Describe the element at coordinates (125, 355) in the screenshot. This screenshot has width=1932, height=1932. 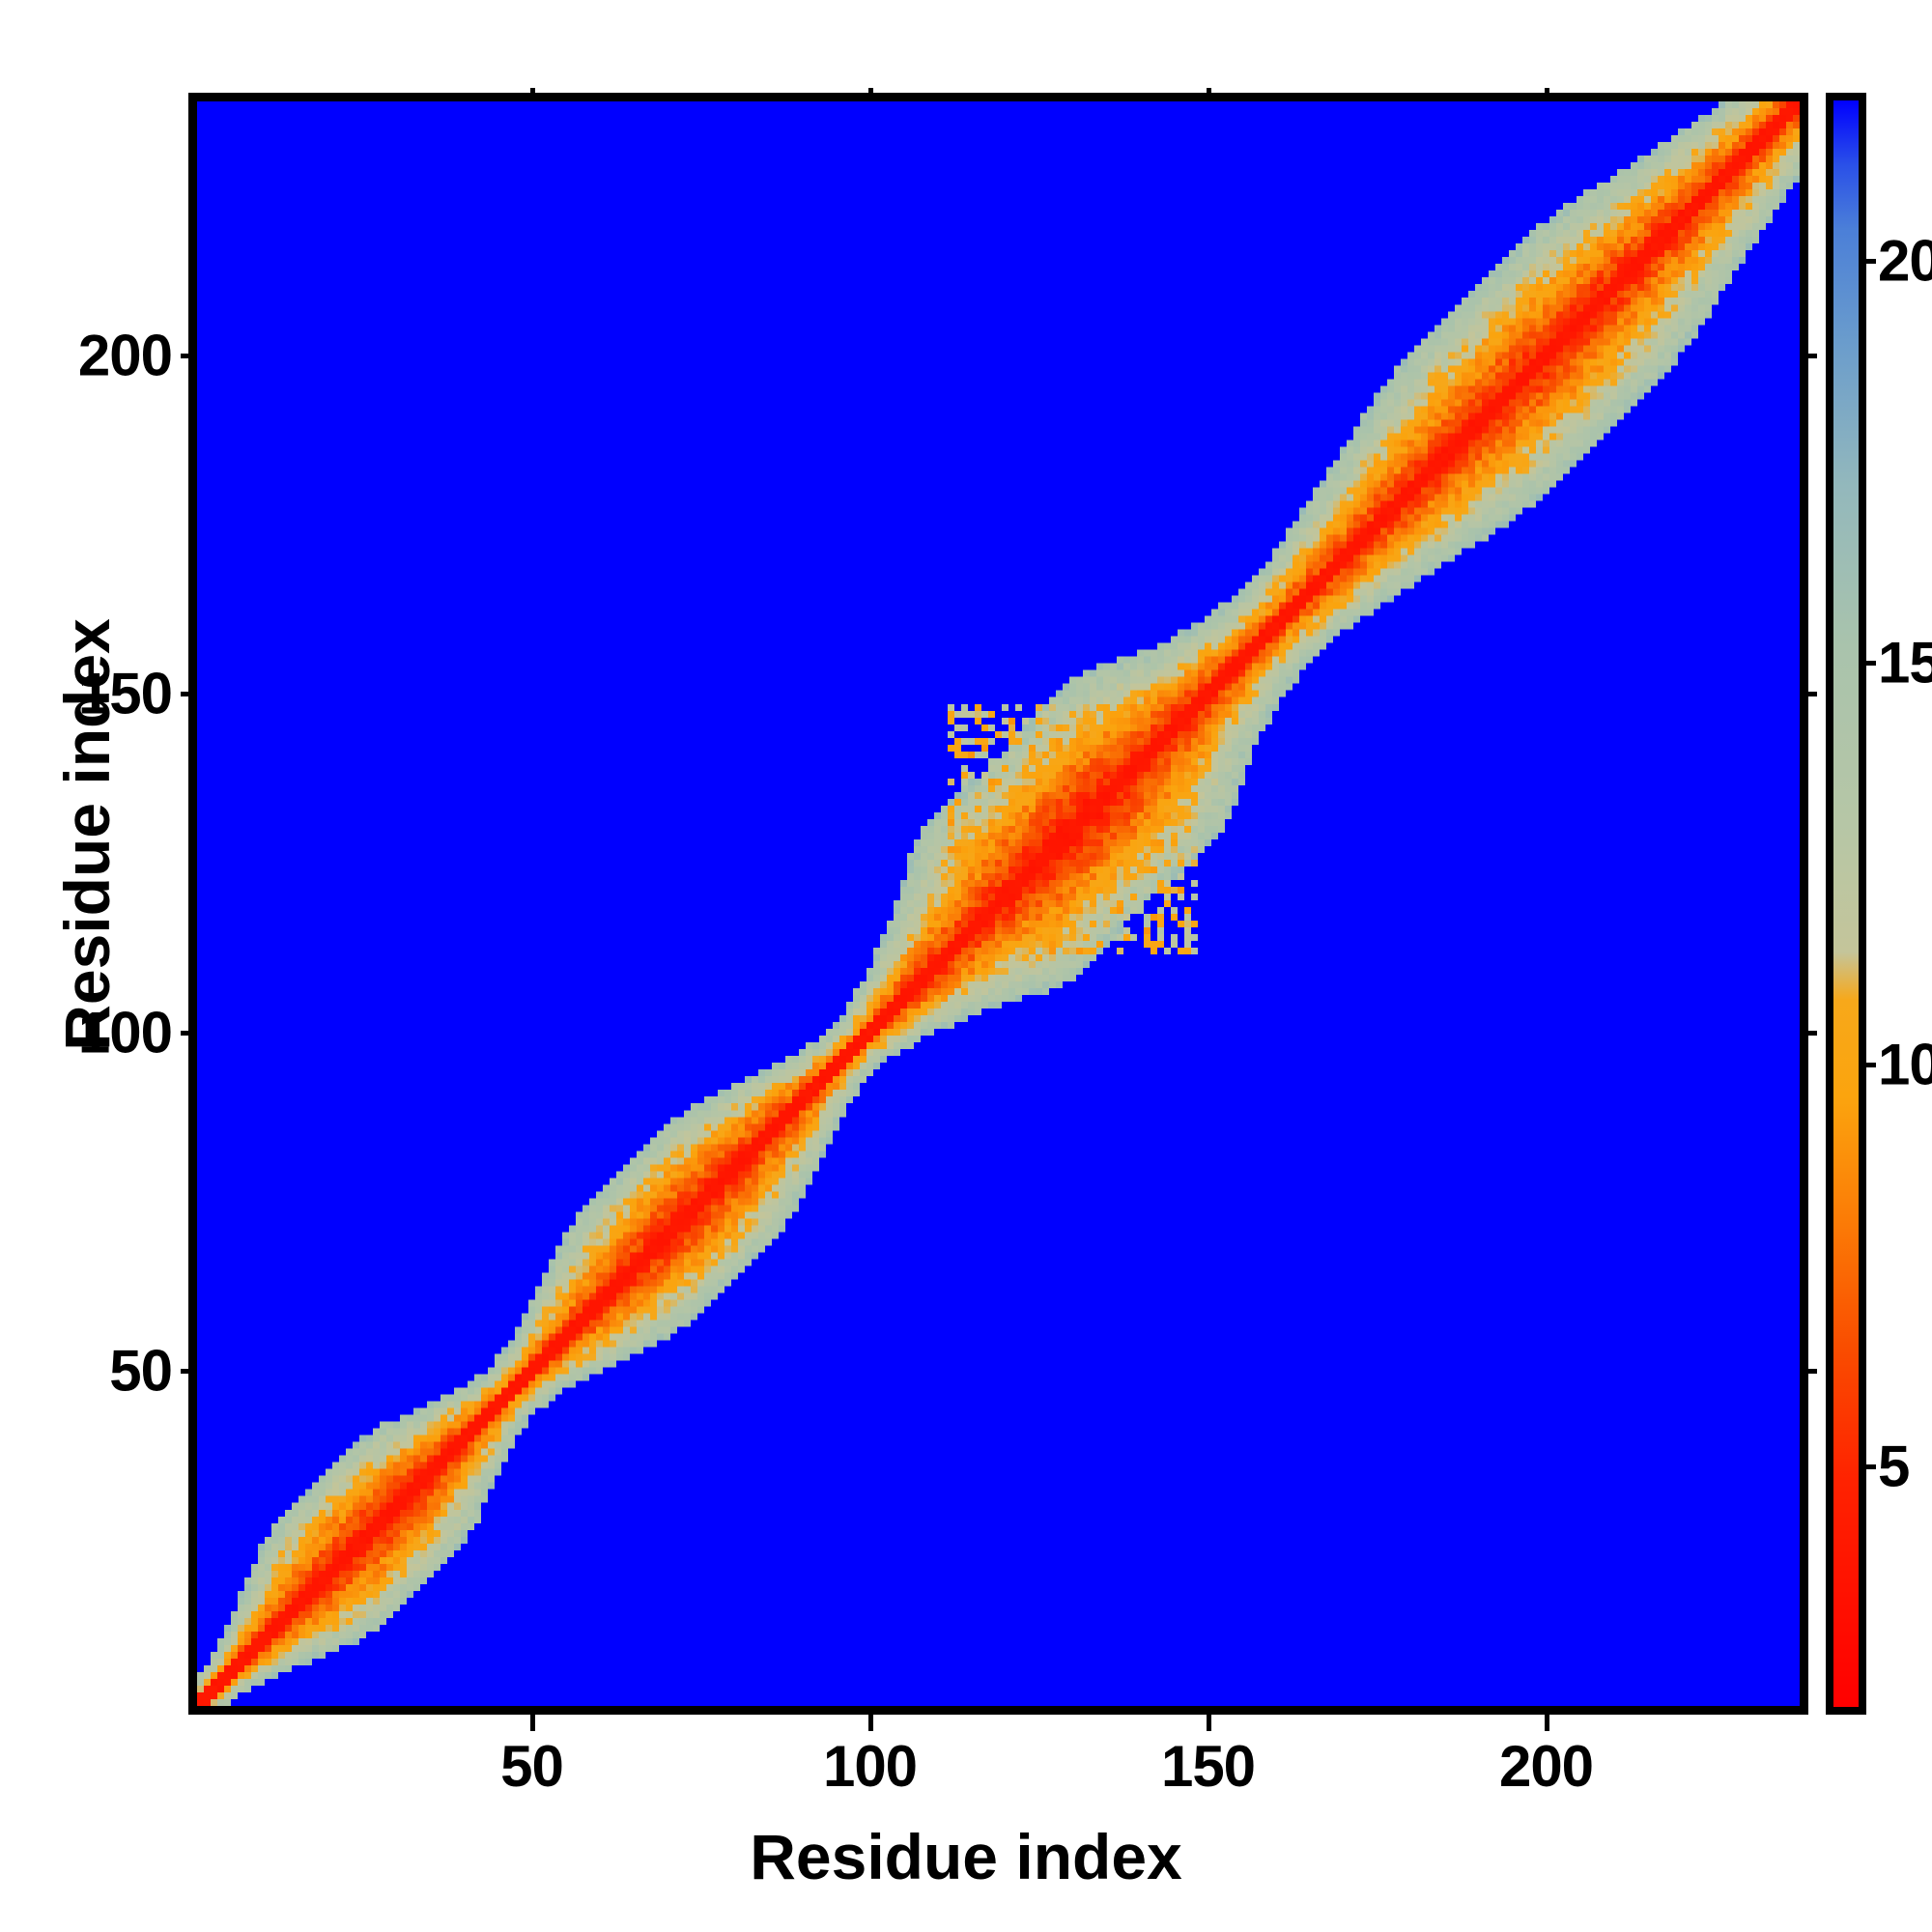
I see `y-tick-label-200: 200` at that location.